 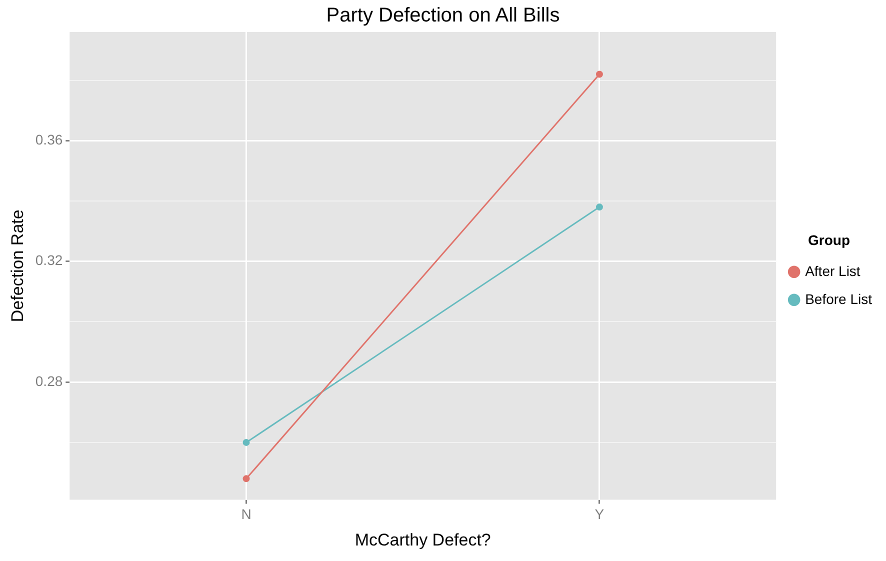 I want to click on x-axis-title: McCarthy Defect?, so click(x=422, y=540).